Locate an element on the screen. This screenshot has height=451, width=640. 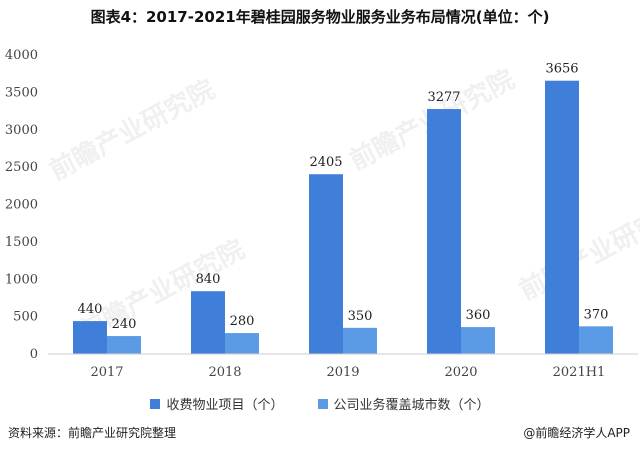
y-tick-label: 3500 is located at coordinates (21, 92).